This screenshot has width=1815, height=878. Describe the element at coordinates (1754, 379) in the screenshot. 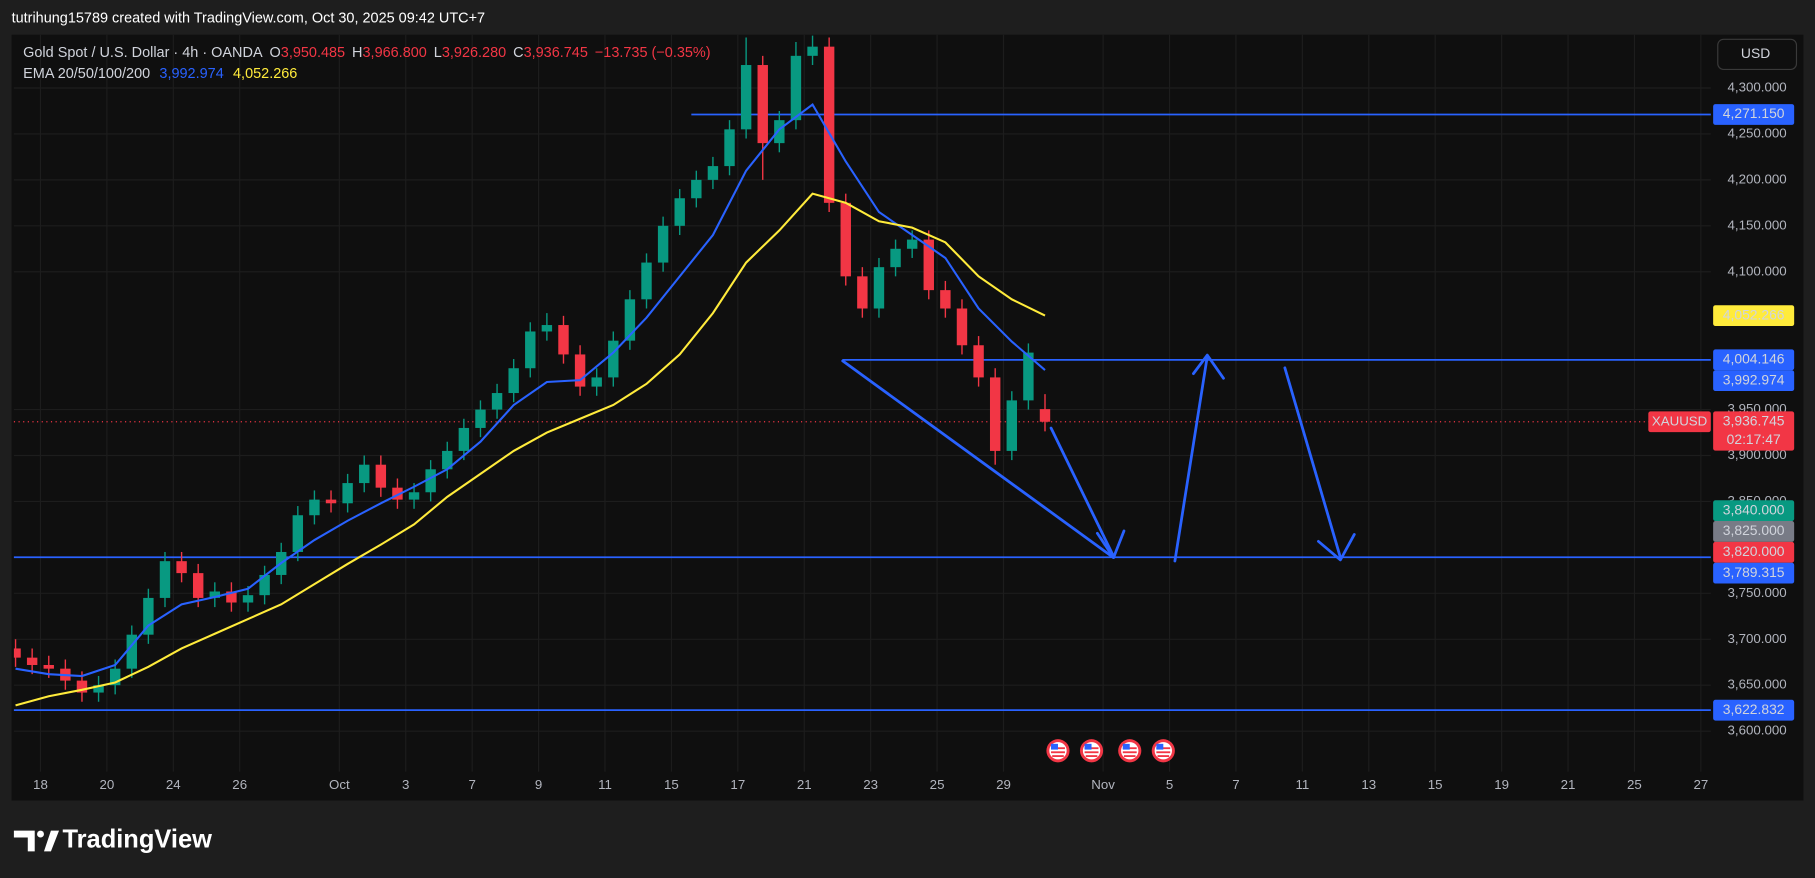

I see `price-tag-label: 3,992.974` at that location.